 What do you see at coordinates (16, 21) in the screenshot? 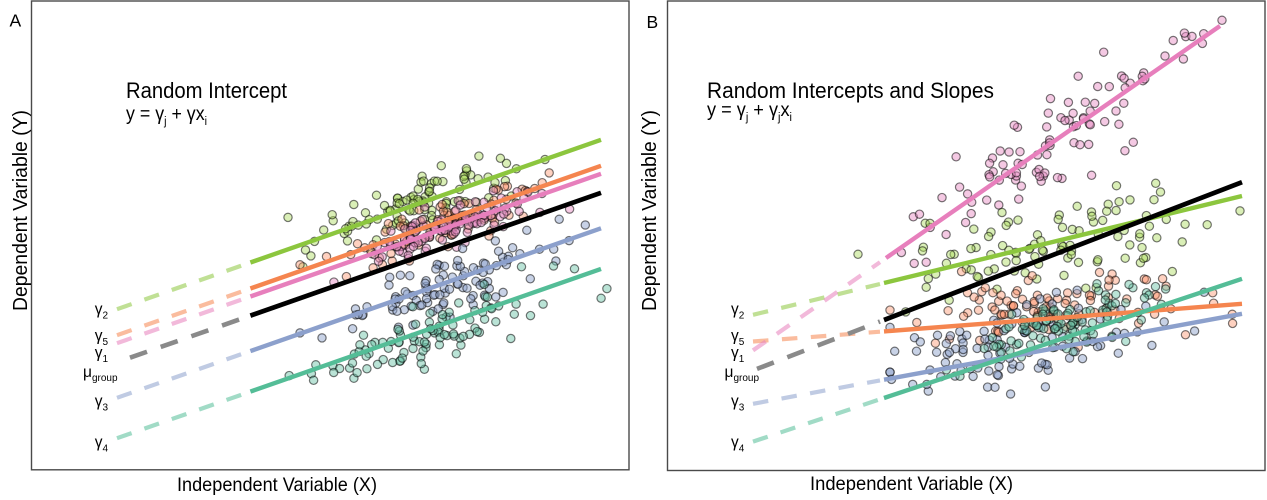
I see `svg-text: A` at bounding box center [16, 21].